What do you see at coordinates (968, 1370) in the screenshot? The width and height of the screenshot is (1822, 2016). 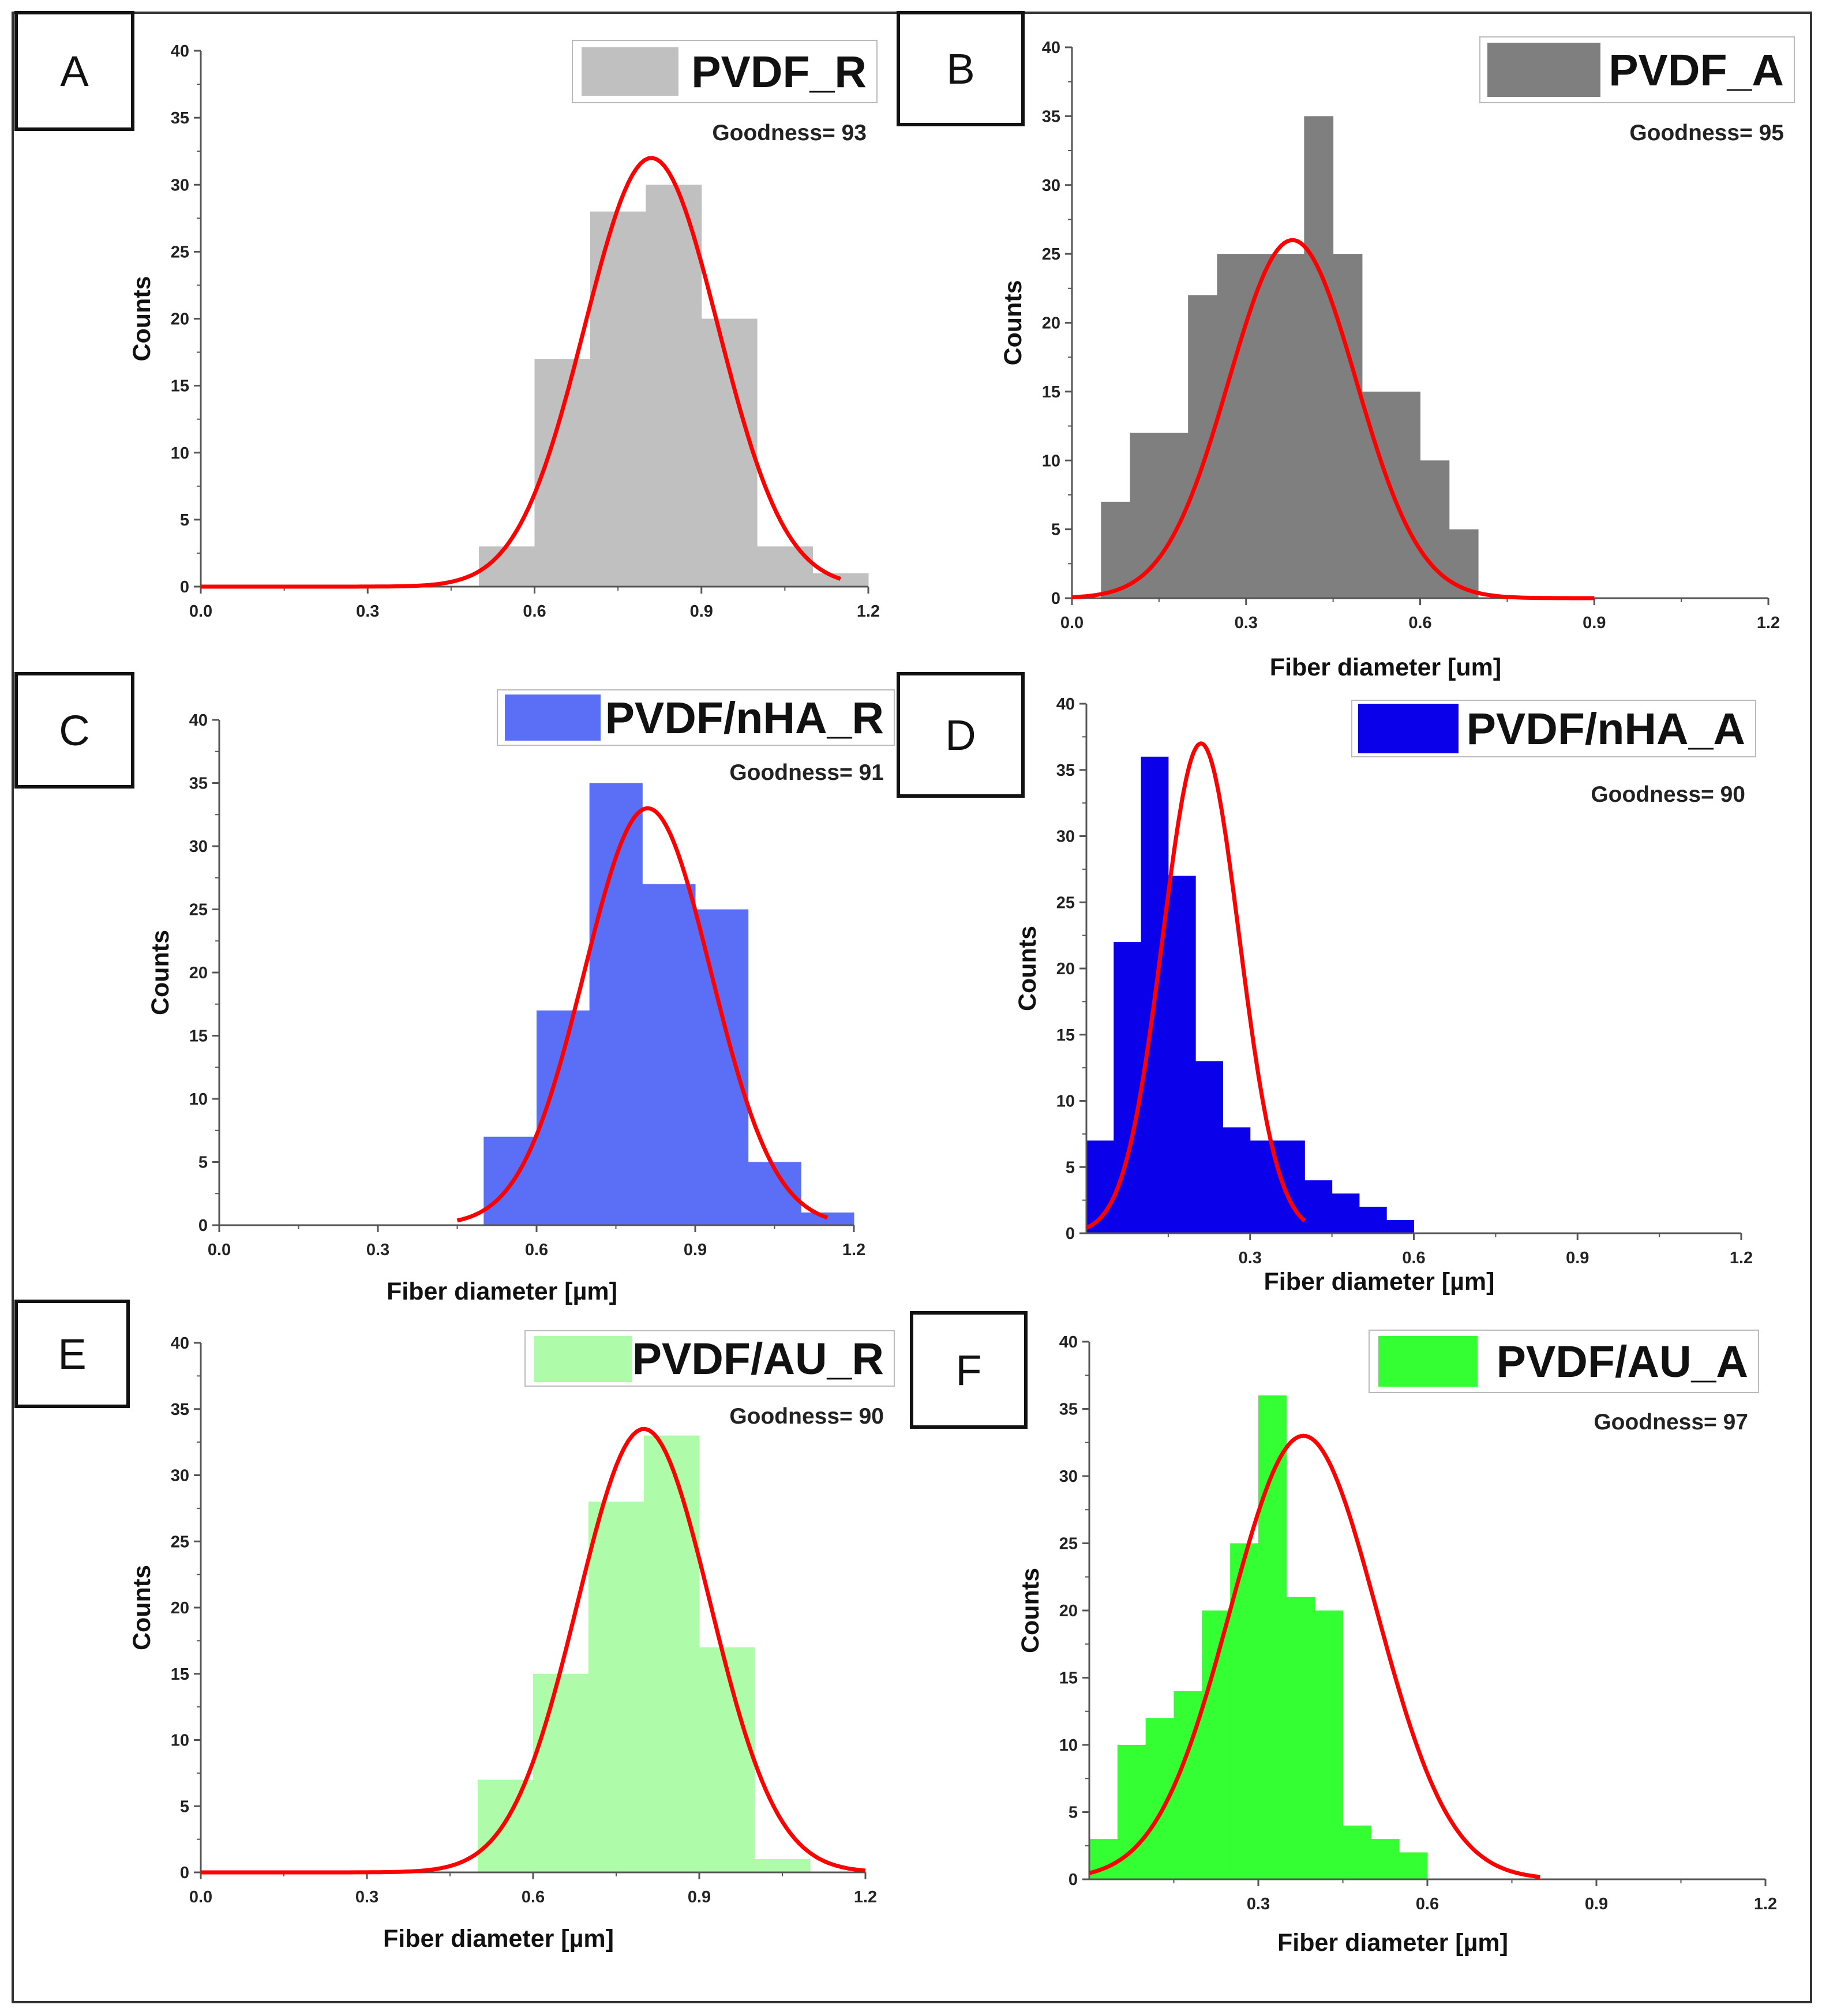 I see `panel-label: F` at bounding box center [968, 1370].